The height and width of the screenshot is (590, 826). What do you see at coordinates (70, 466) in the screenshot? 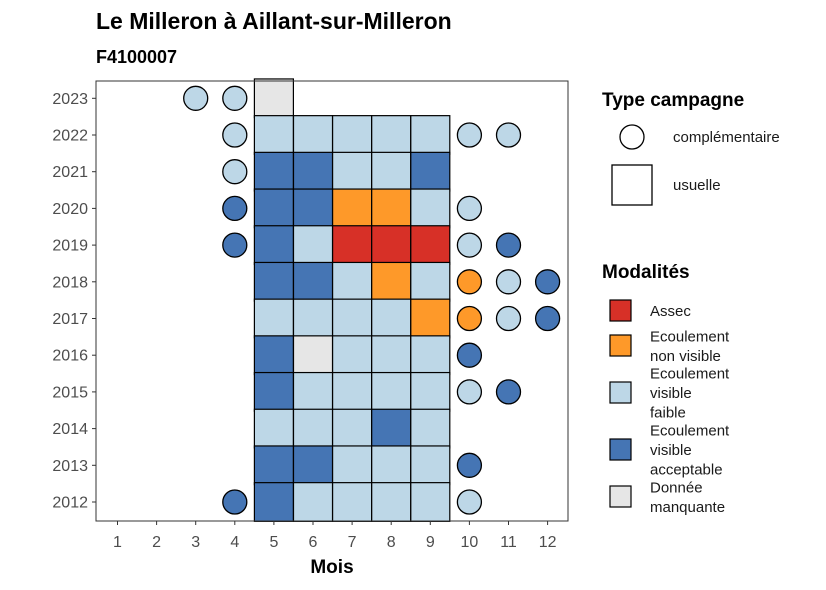
I see `y-tick-label: 2013` at bounding box center [70, 466].